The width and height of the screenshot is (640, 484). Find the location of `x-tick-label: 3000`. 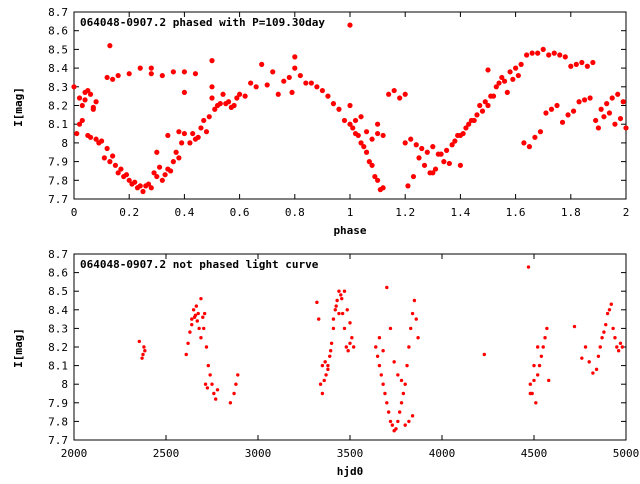

x-tick-label: 3000 is located at coordinates (258, 453).